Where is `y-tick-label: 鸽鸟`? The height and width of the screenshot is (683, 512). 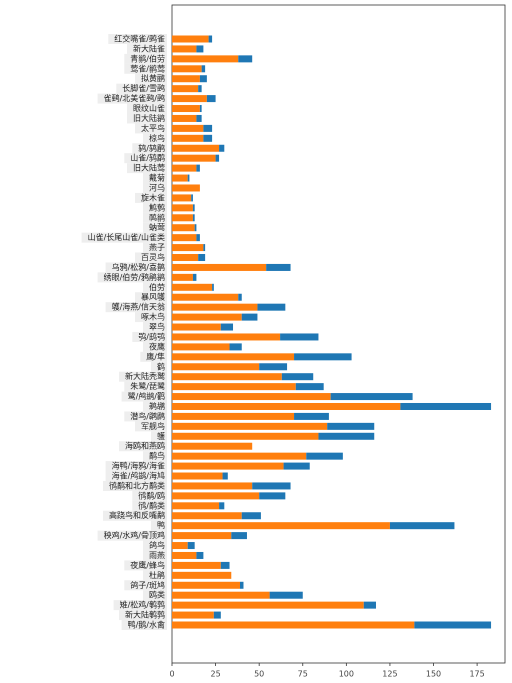 y-tick-label: 鸽鸟 is located at coordinates (157, 545).